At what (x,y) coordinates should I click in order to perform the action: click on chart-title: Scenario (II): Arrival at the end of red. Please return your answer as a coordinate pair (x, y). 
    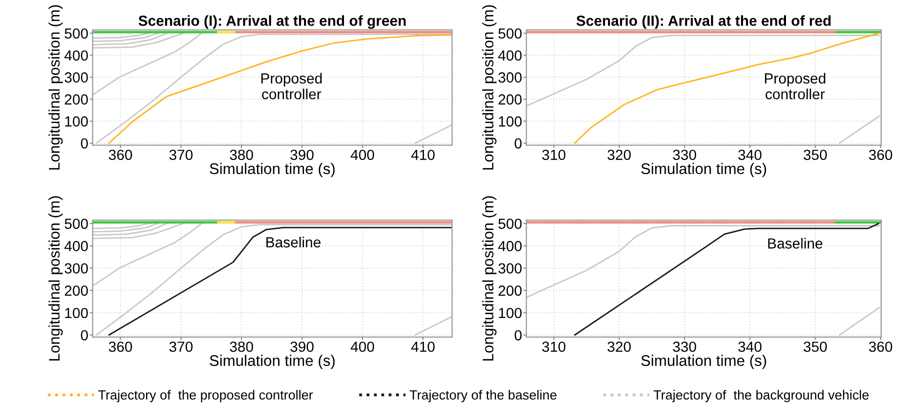
    Looking at the image, I should click on (703, 22).